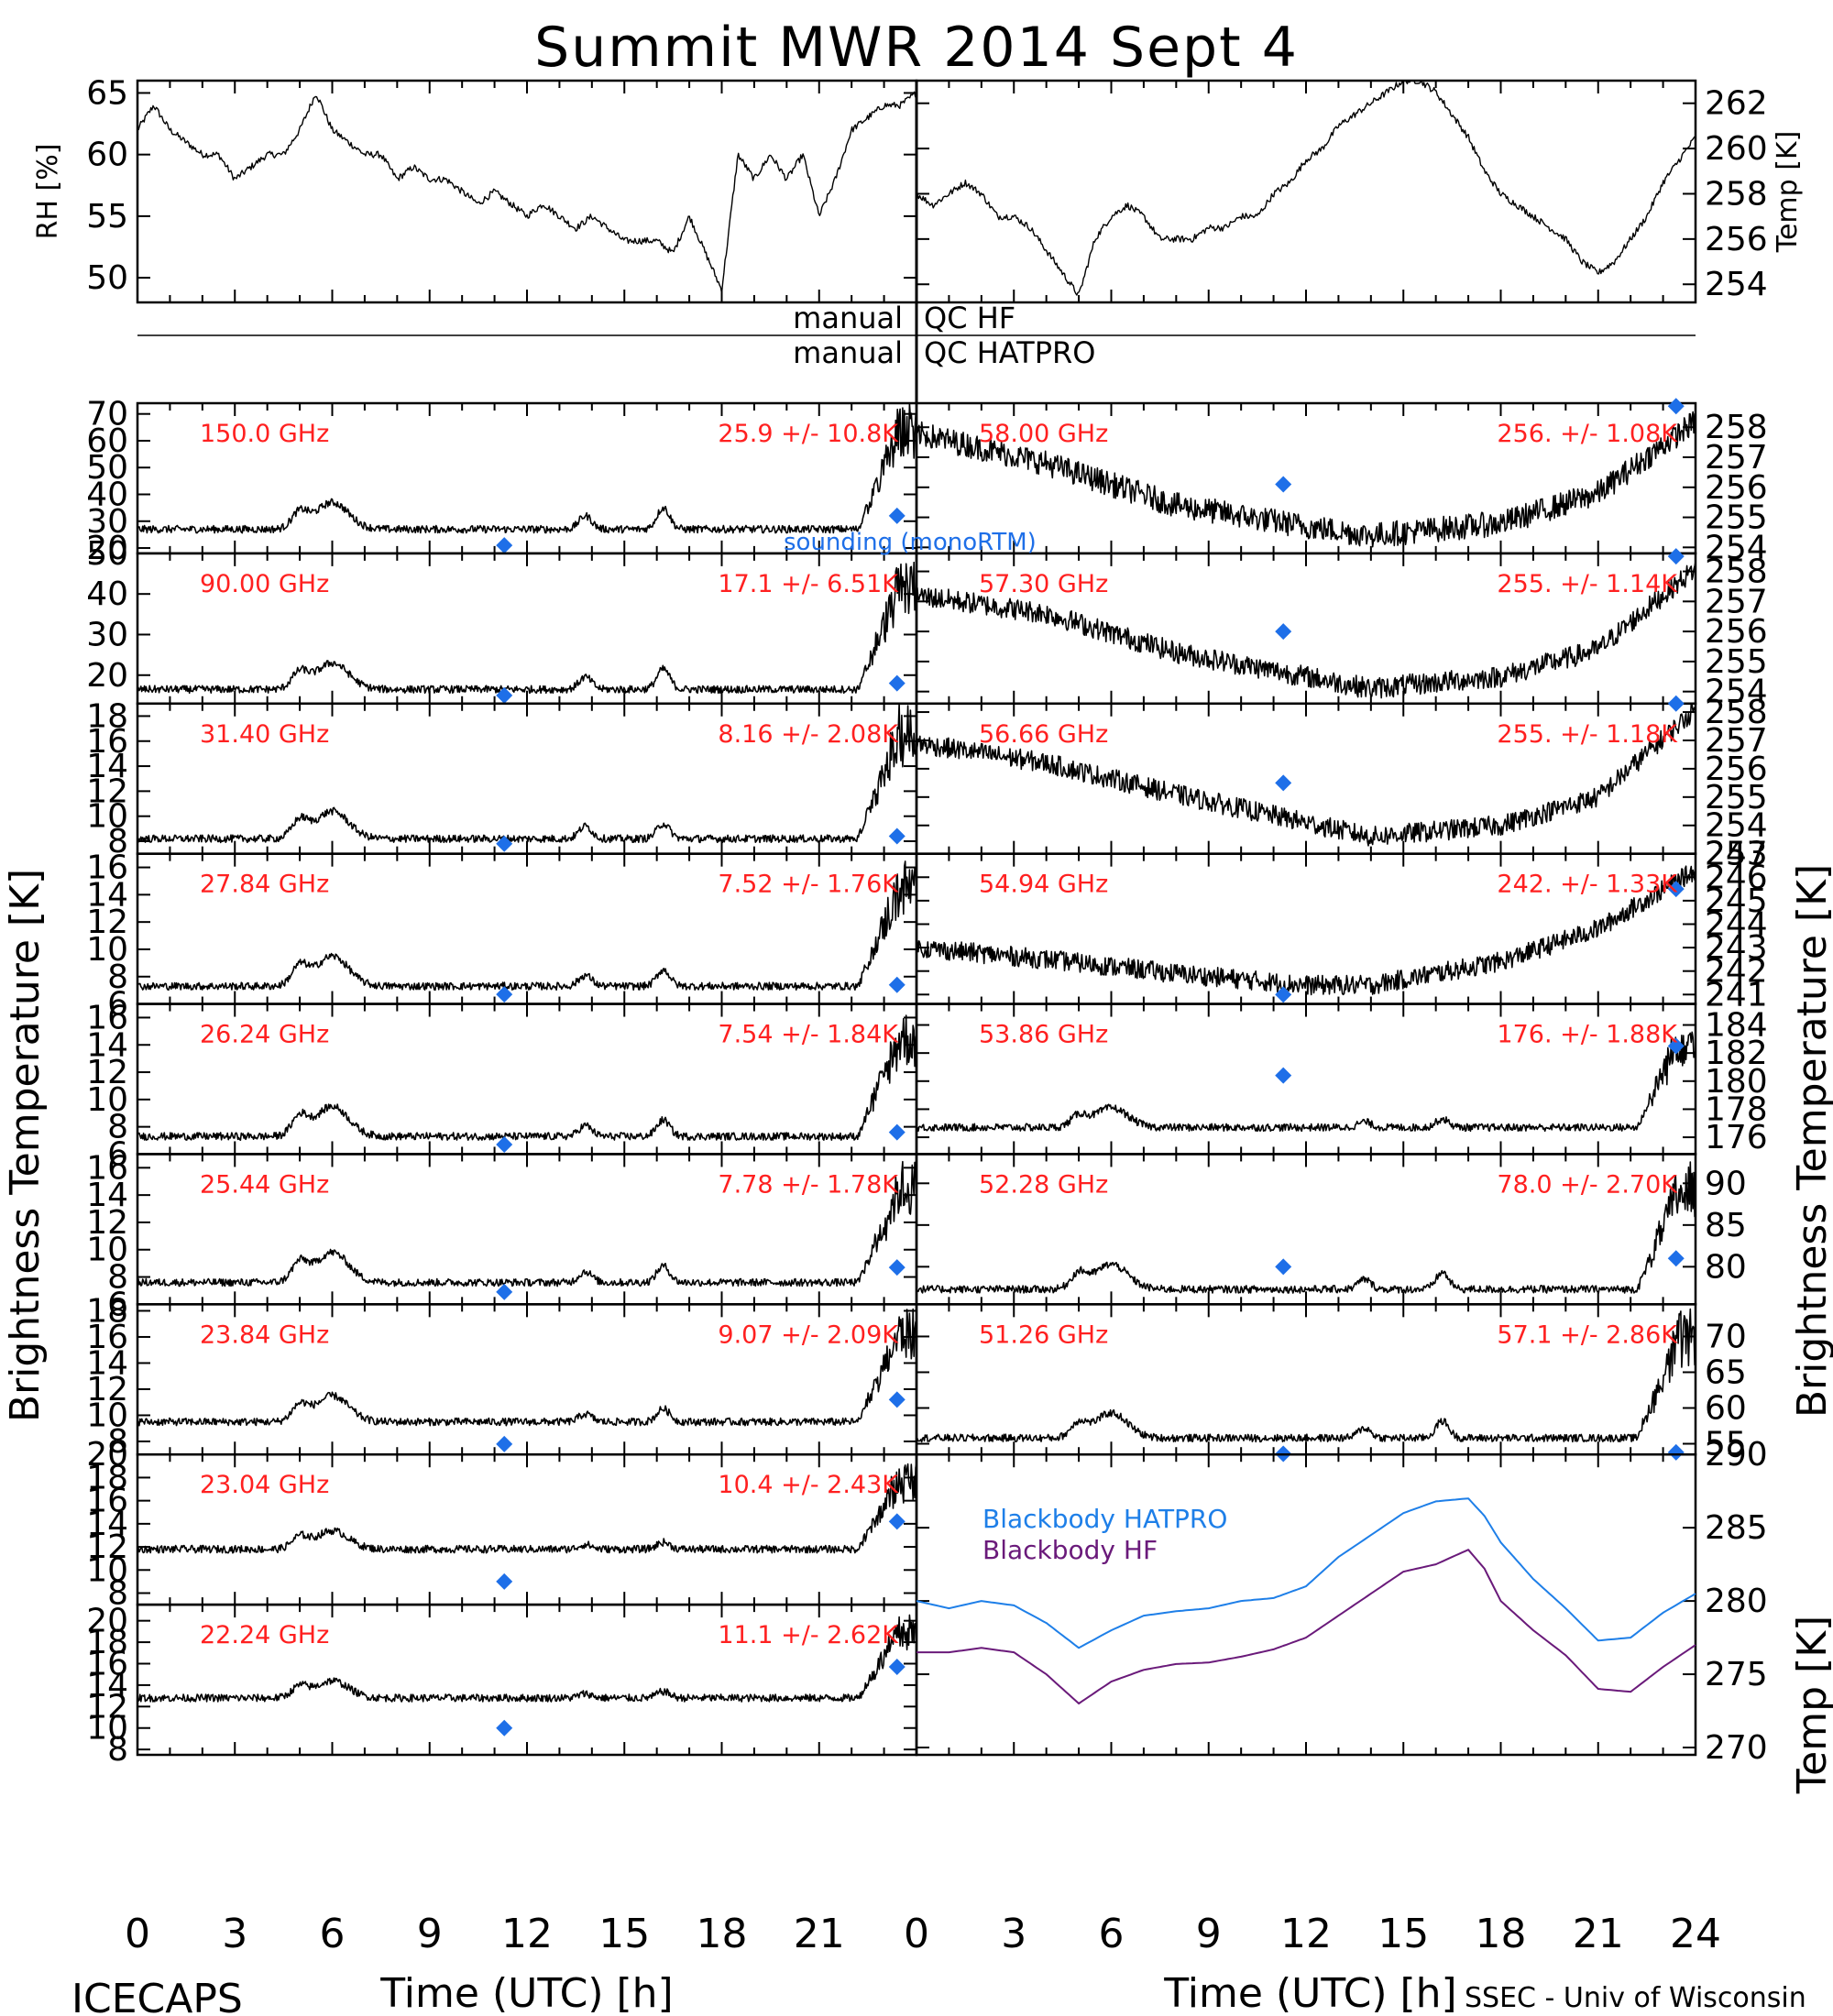  Describe the element at coordinates (107, 634) in the screenshot. I see `left-bt-panel-1-ytick-label: 30` at that location.